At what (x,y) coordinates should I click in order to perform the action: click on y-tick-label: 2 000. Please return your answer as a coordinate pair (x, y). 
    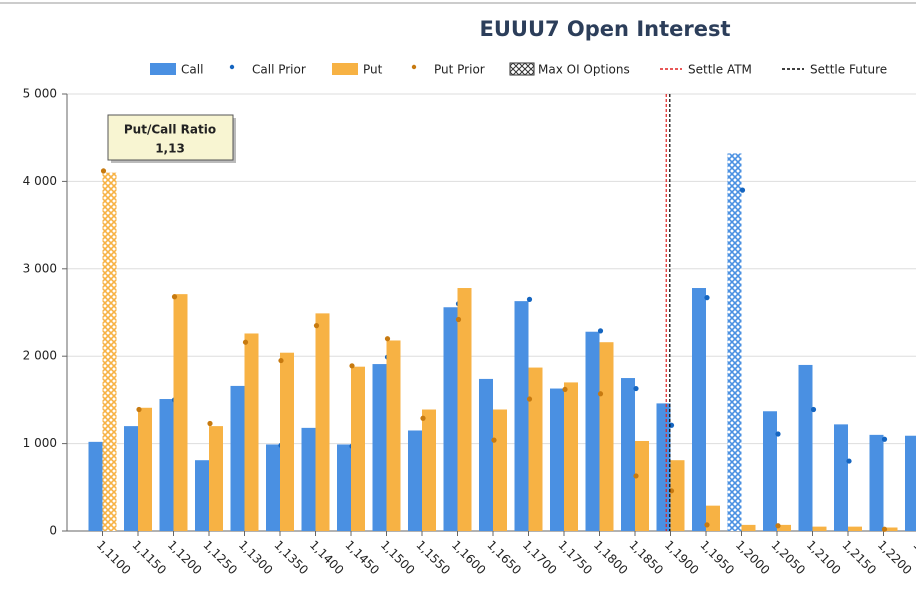
    Looking at the image, I should click on (40, 356).